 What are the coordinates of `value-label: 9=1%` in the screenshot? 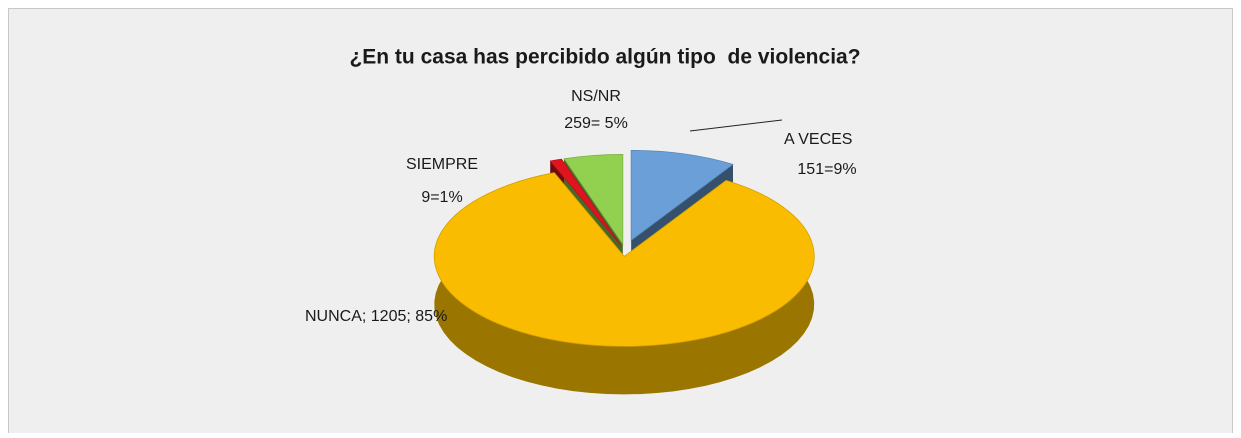 It's located at (441, 197).